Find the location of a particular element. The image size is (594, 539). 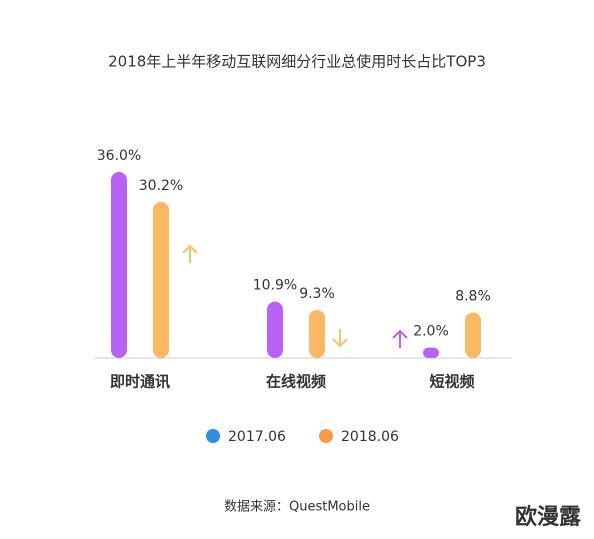

value-label: 30.2% is located at coordinates (161, 186).